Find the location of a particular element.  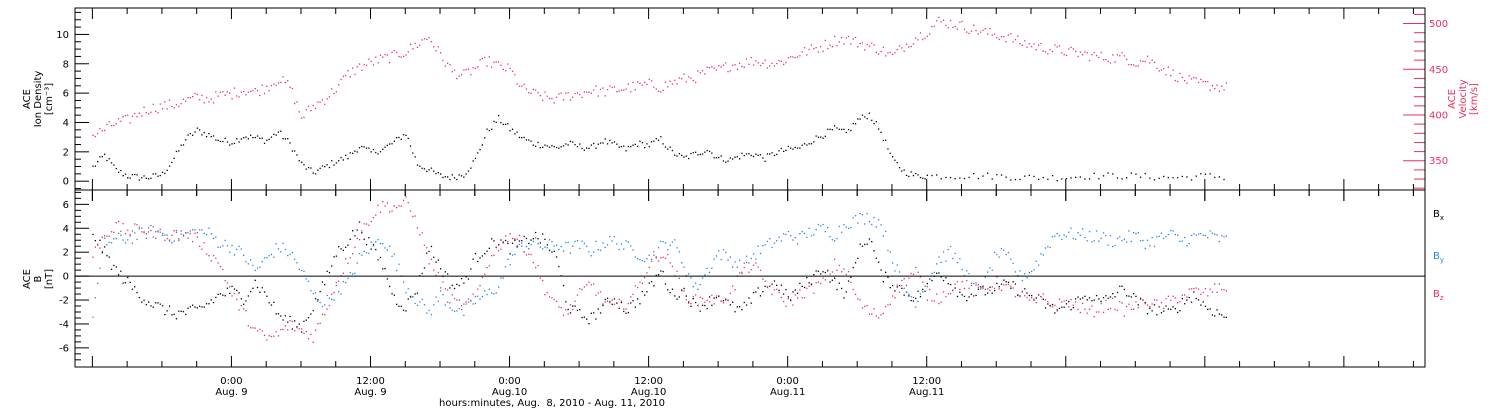

x-tick-label-date: Aug.11 is located at coordinates (926, 392).